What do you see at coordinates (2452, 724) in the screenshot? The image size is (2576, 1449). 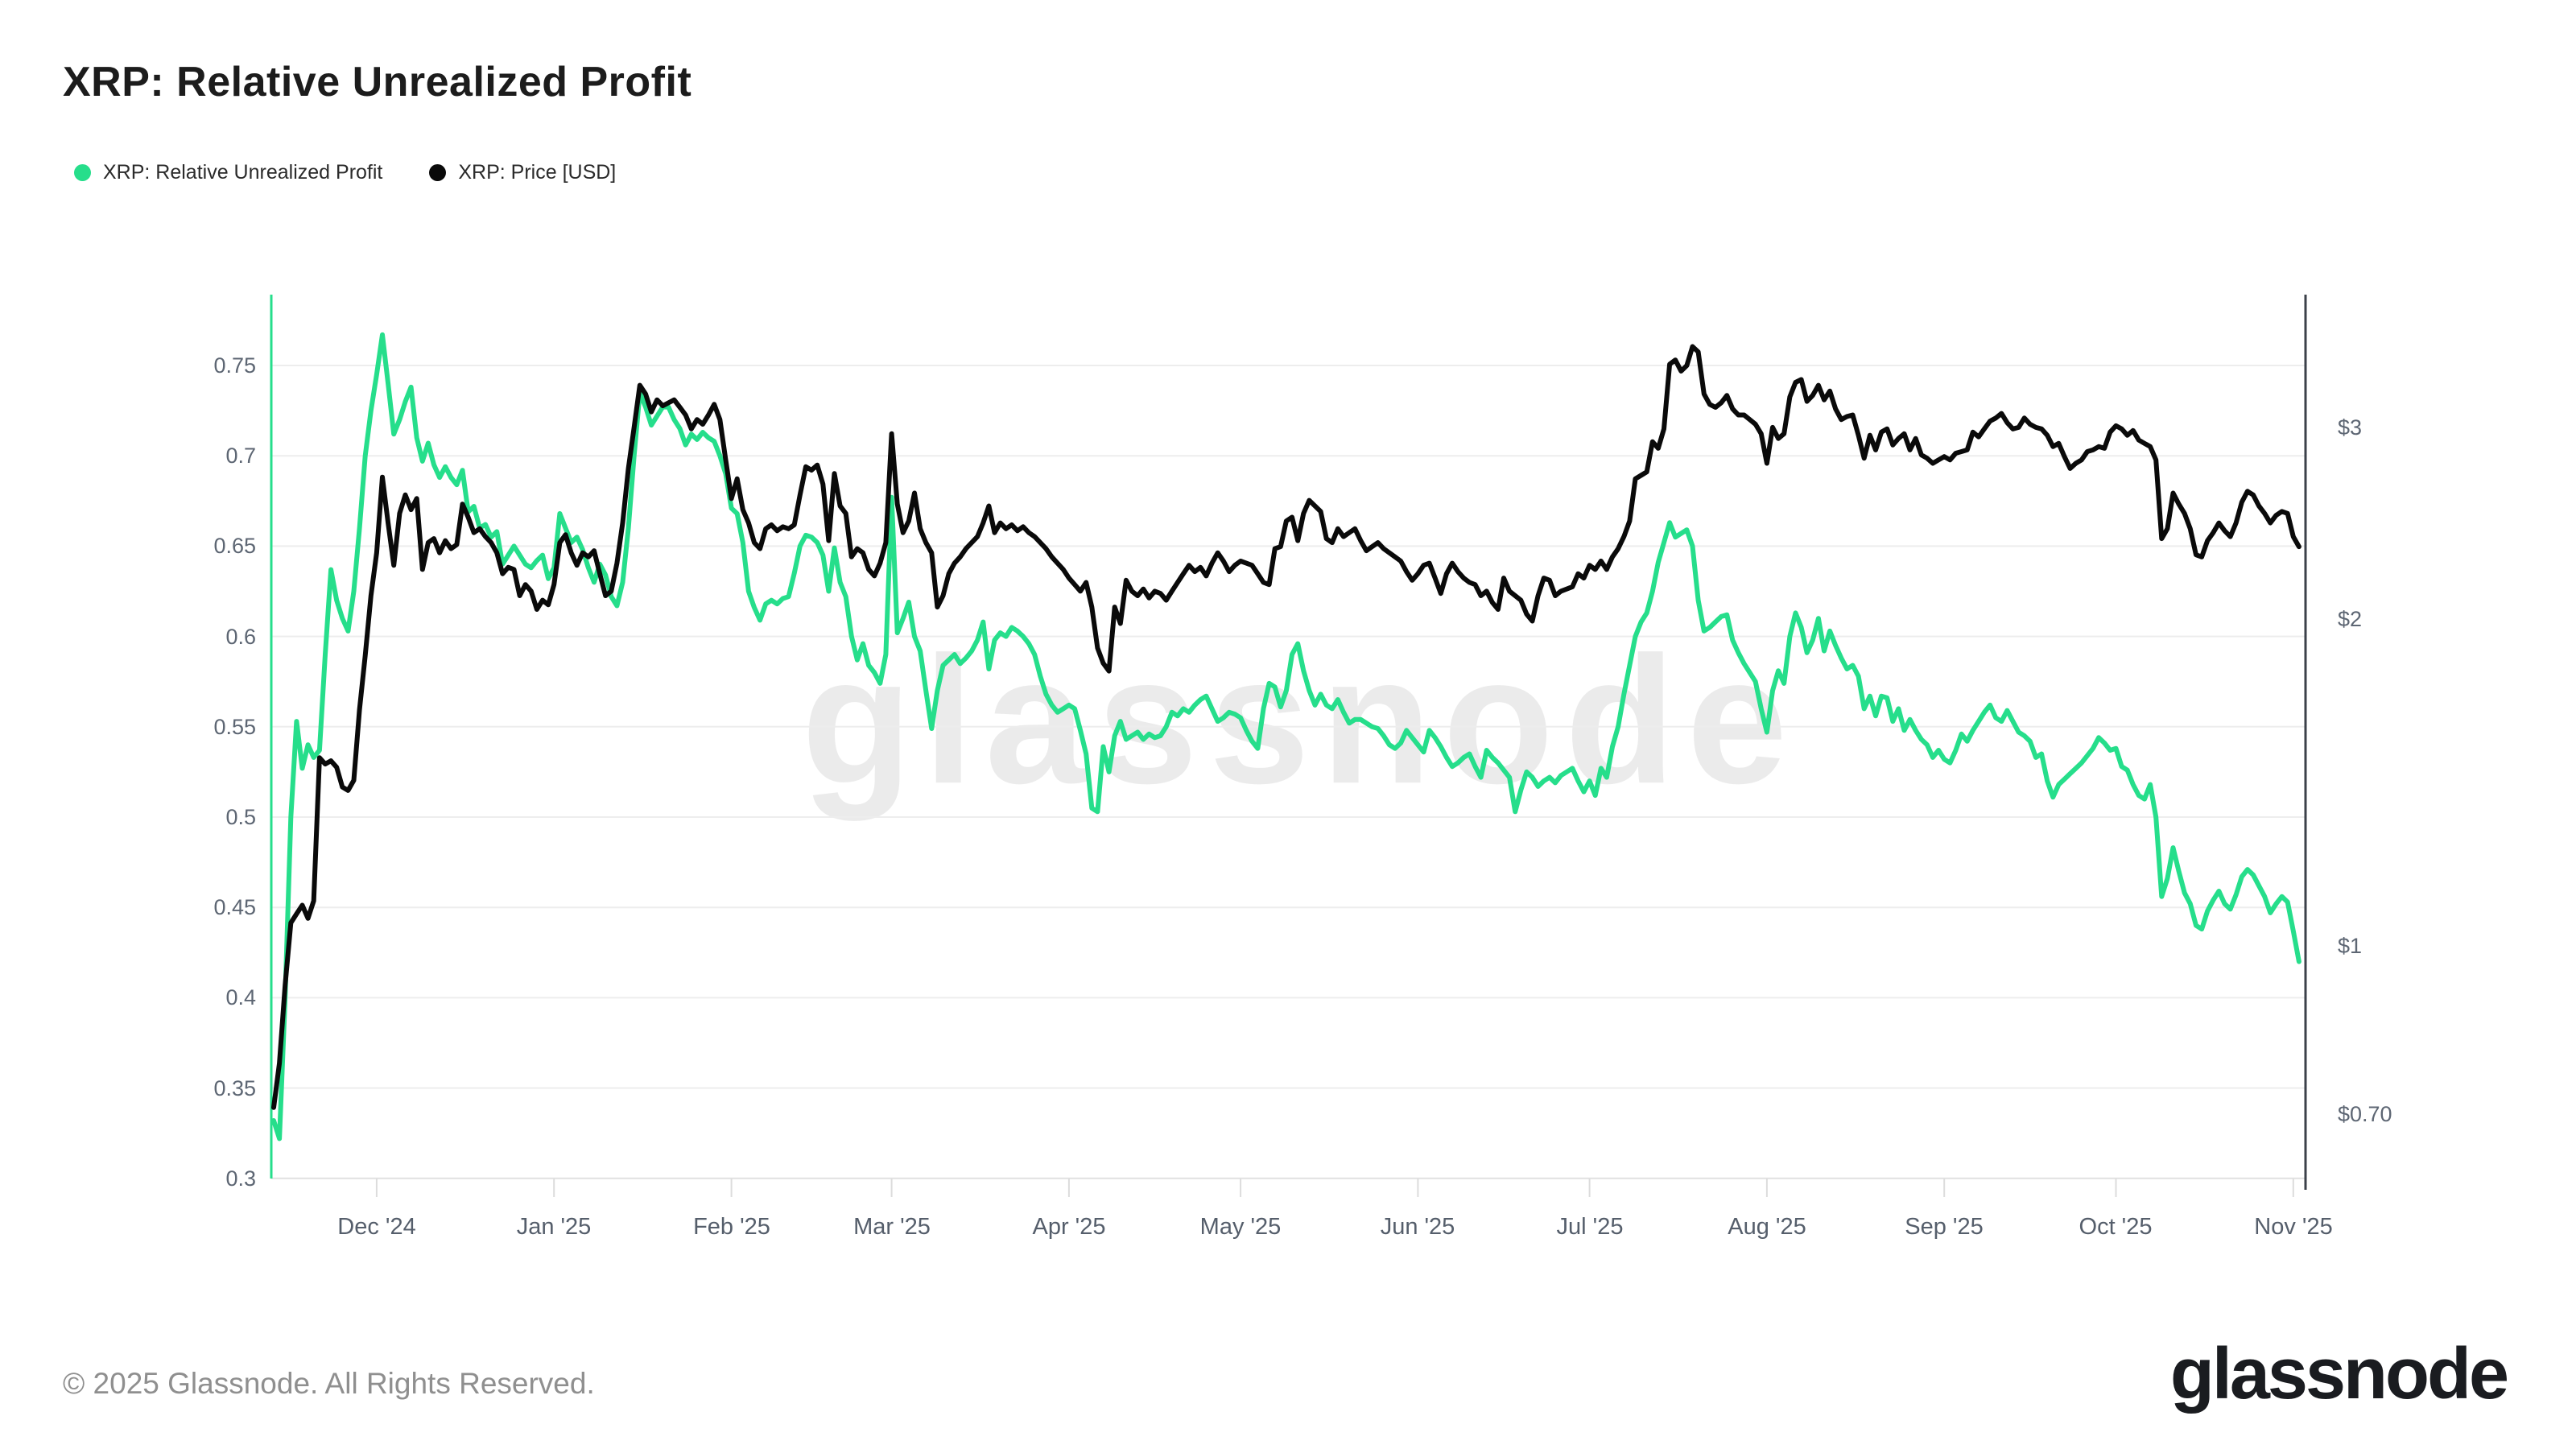 I see `y-axis-right-labels: $3 $2 $1 $0.70` at bounding box center [2452, 724].